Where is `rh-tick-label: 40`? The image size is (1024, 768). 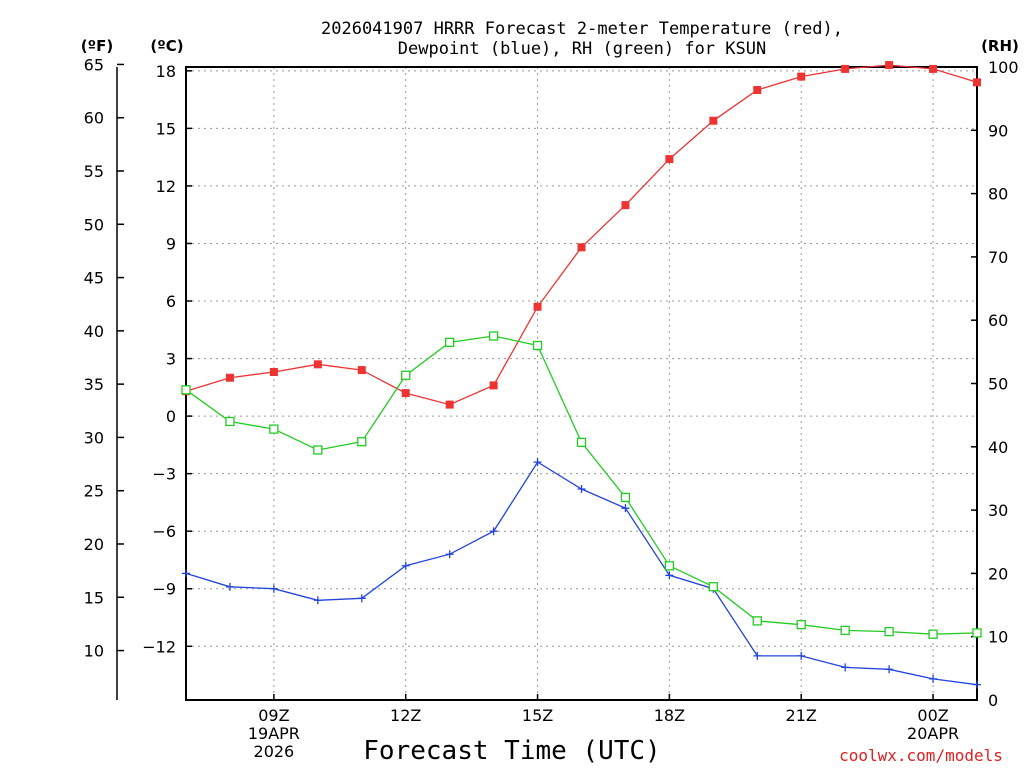
rh-tick-label: 40 is located at coordinates (998, 447).